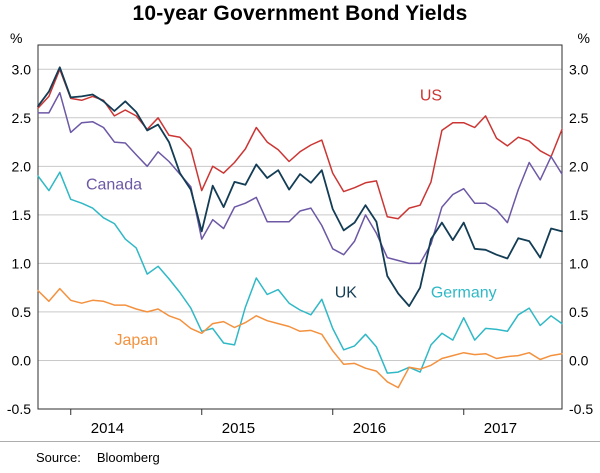 The width and height of the screenshot is (600, 473). What do you see at coordinates (300, 13) in the screenshot?
I see `chart-title: 10-year Government Bond Yields` at bounding box center [300, 13].